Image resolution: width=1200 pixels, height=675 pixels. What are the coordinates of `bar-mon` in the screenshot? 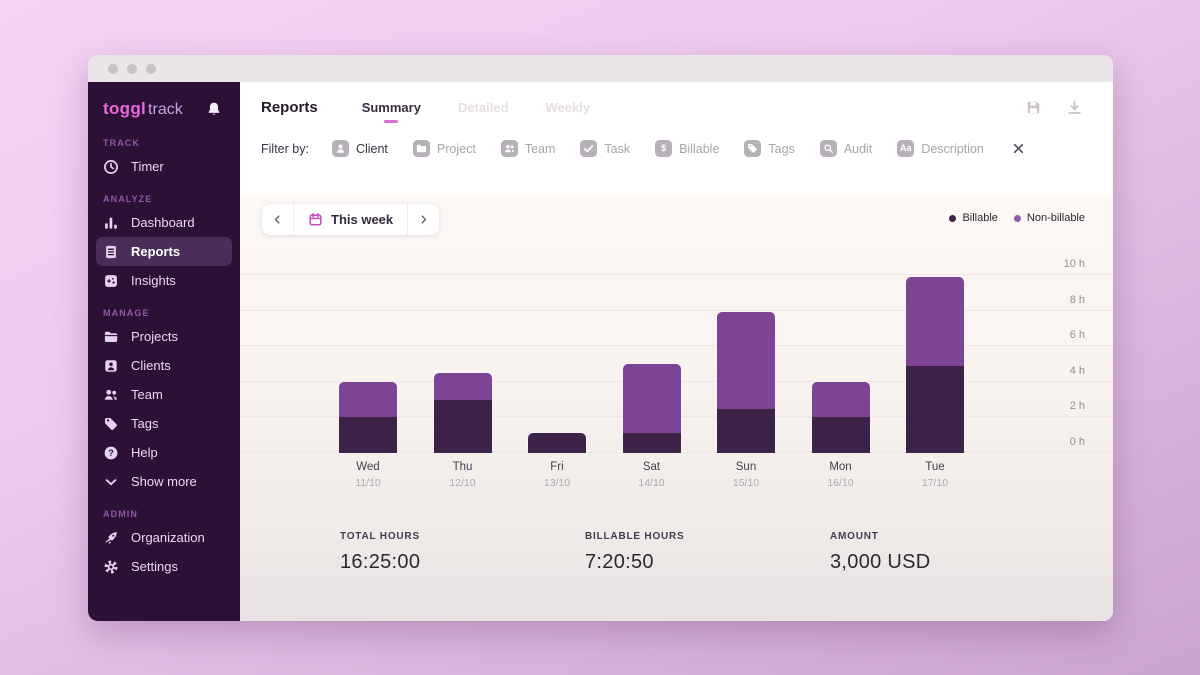 It's located at (840, 417).